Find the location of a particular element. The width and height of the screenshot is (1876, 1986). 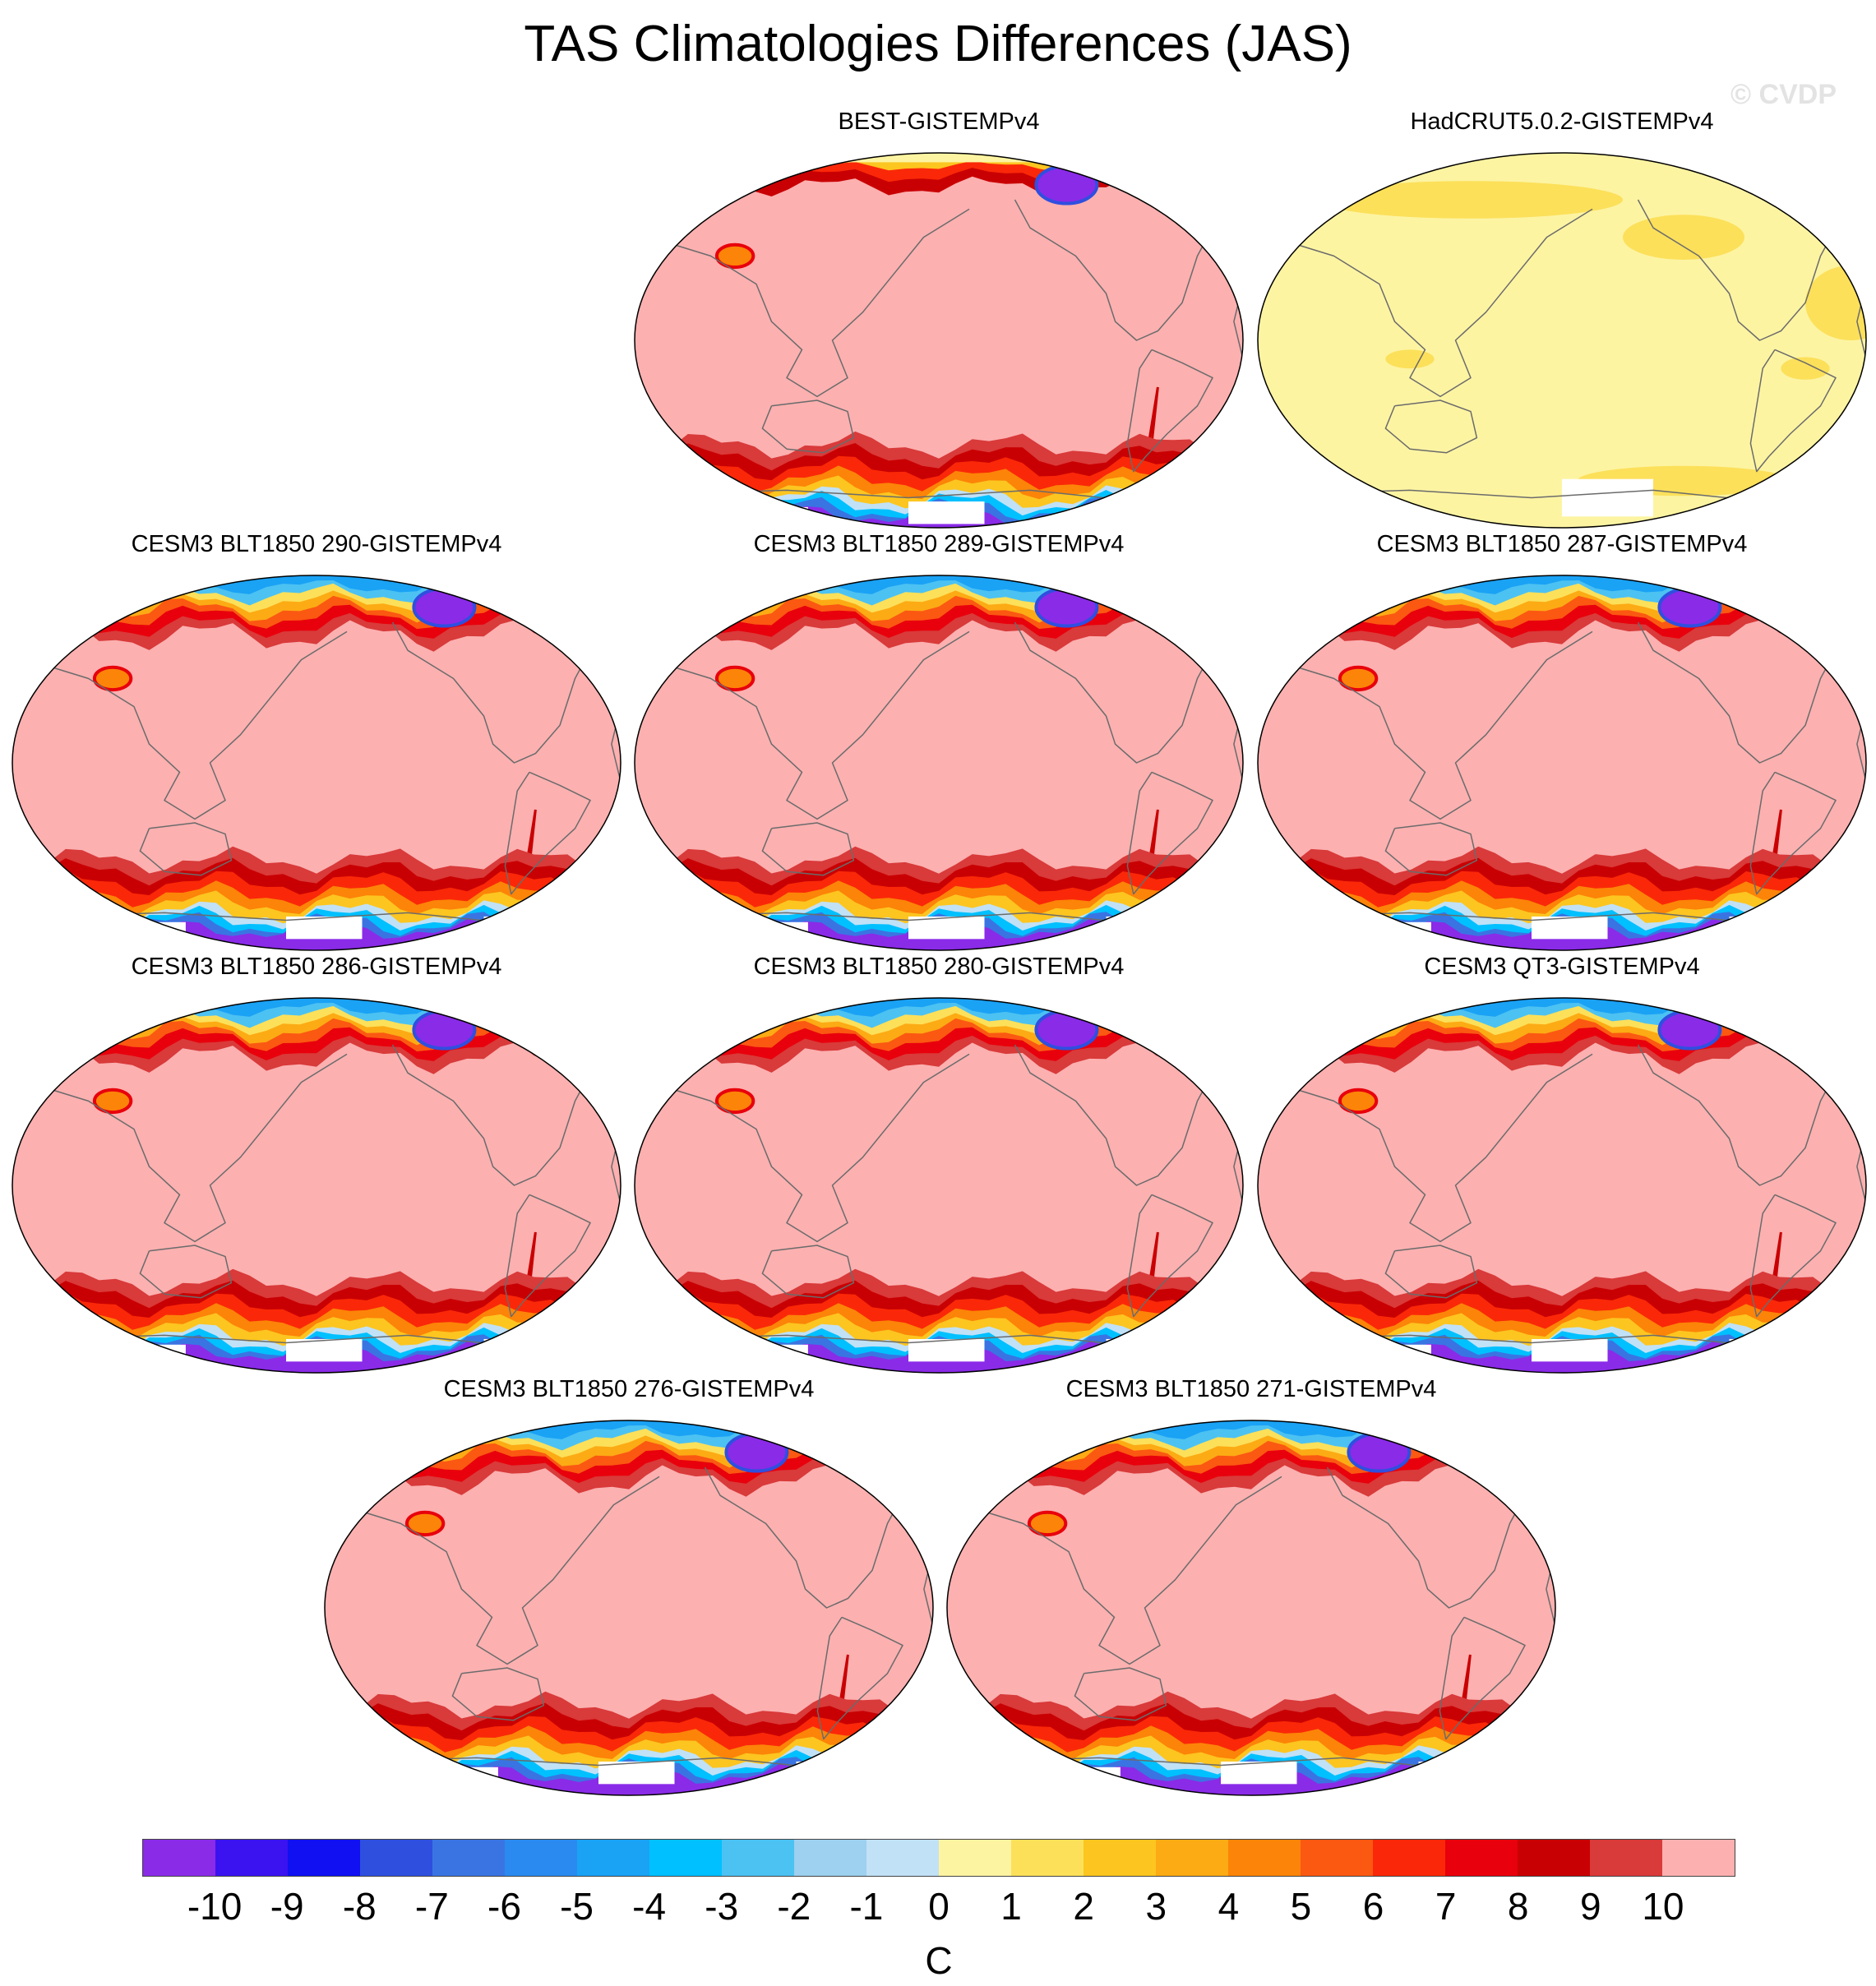

colorbar is located at coordinates (939, 1858).